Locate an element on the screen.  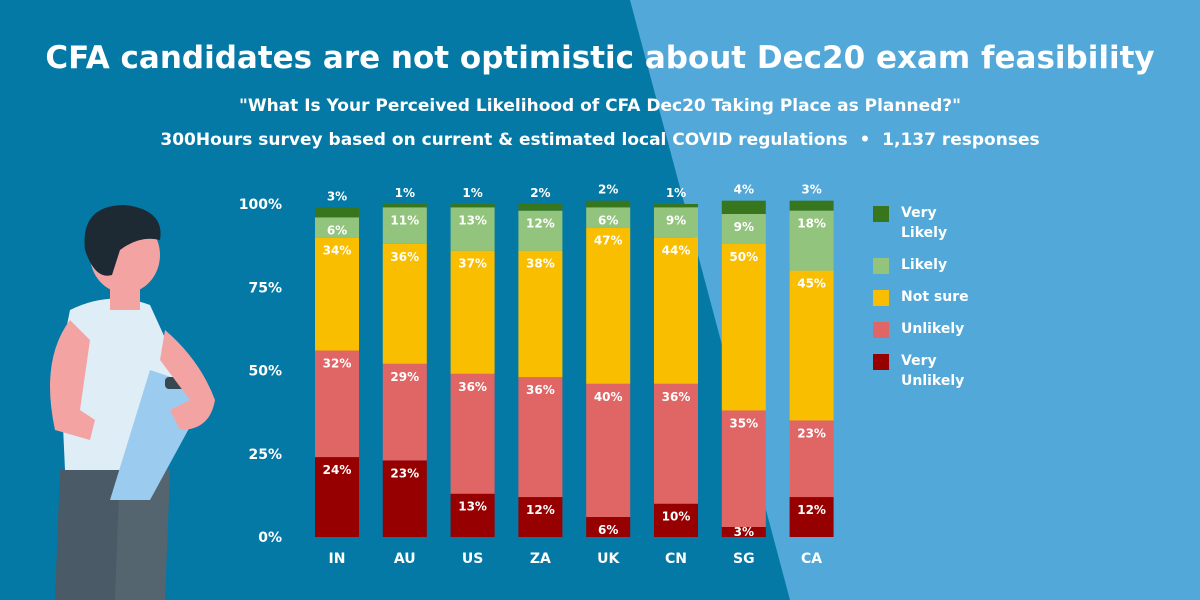
legend-label: Unlikely is located at coordinates (933, 329).